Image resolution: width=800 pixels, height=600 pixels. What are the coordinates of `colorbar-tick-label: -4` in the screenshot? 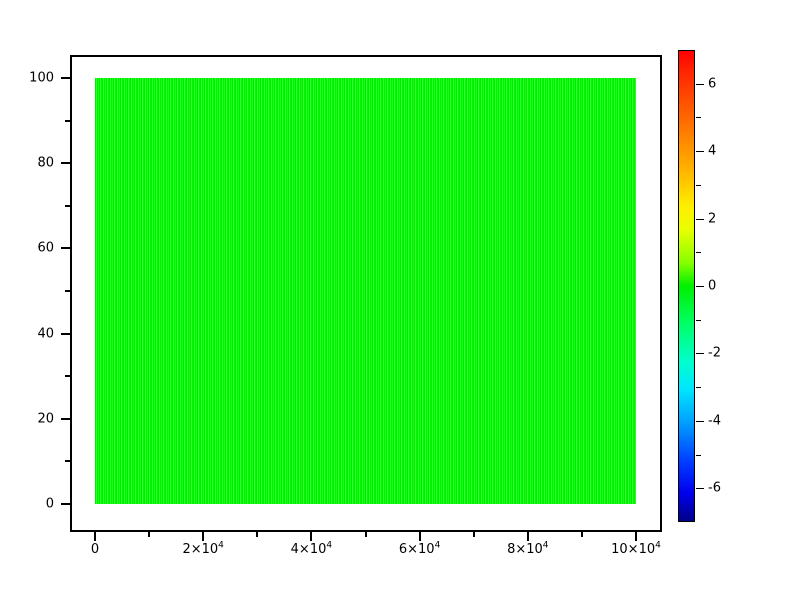 It's located at (714, 421).